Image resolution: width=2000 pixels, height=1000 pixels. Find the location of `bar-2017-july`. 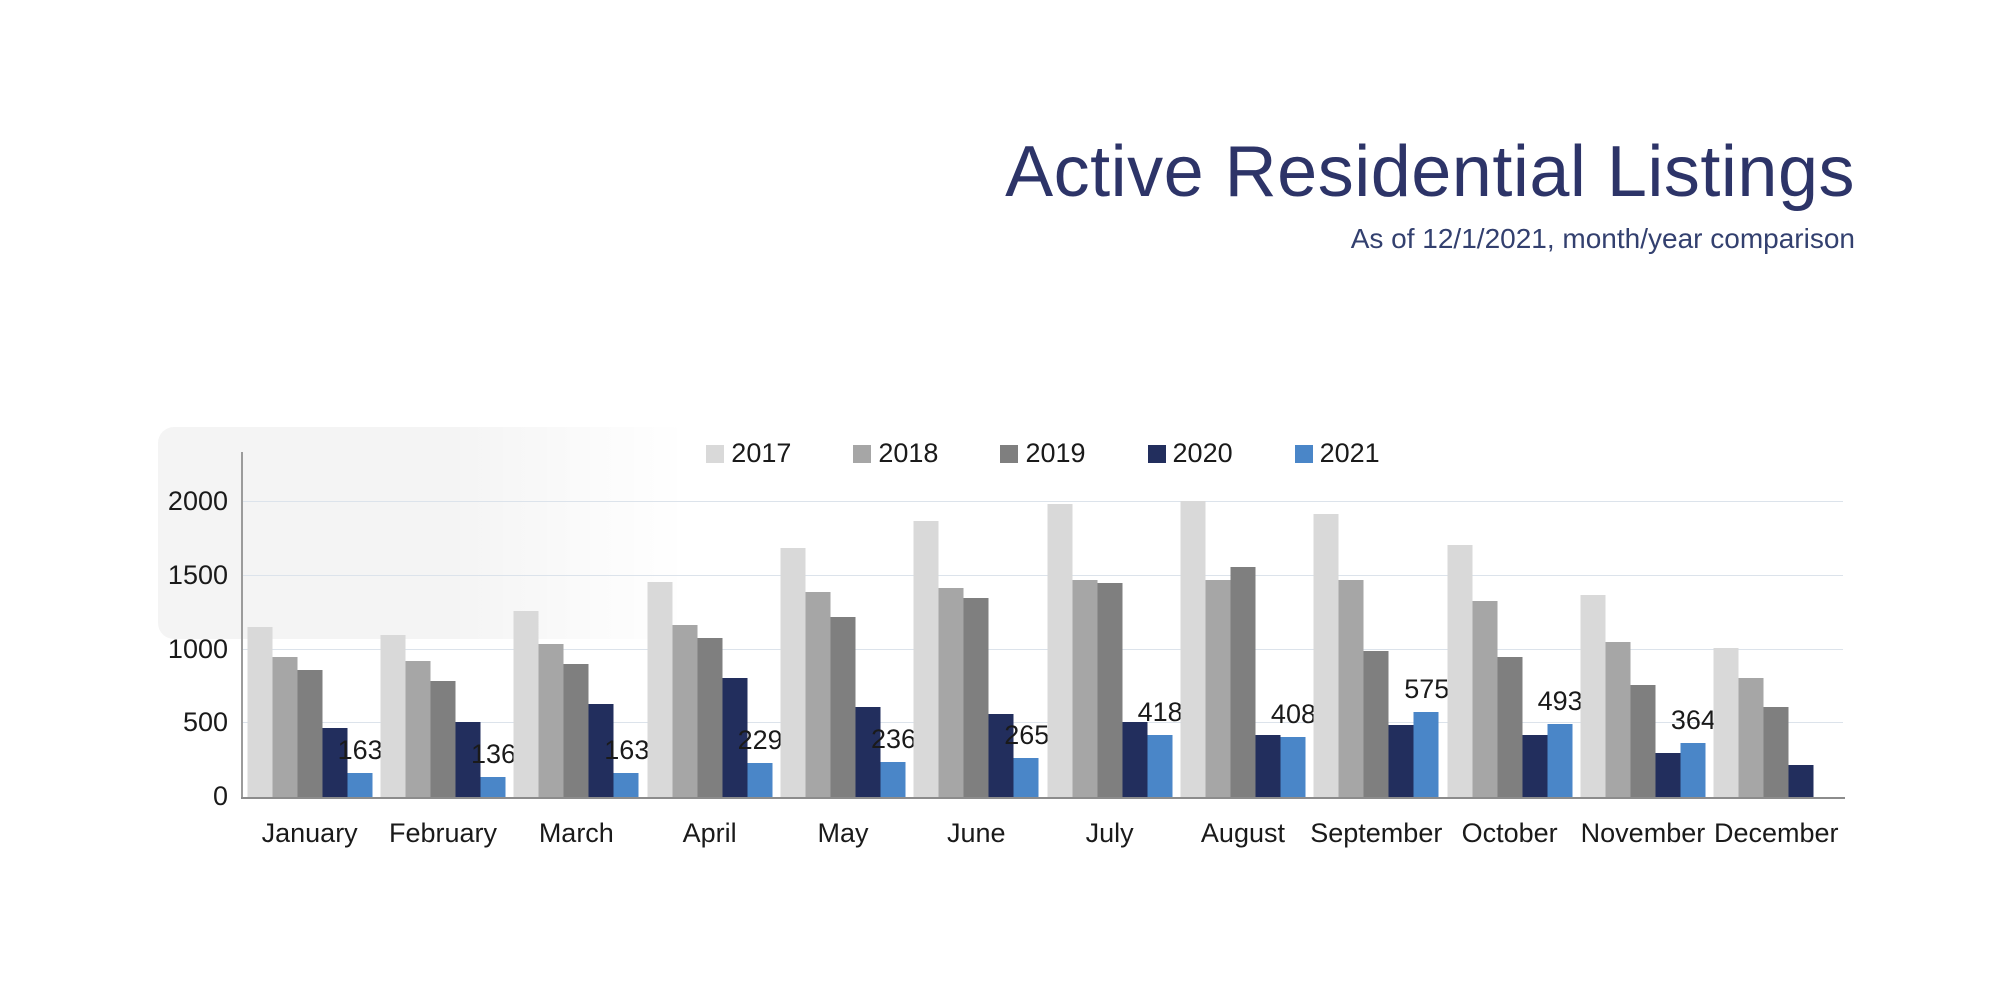

bar-2017-july is located at coordinates (1060, 650).